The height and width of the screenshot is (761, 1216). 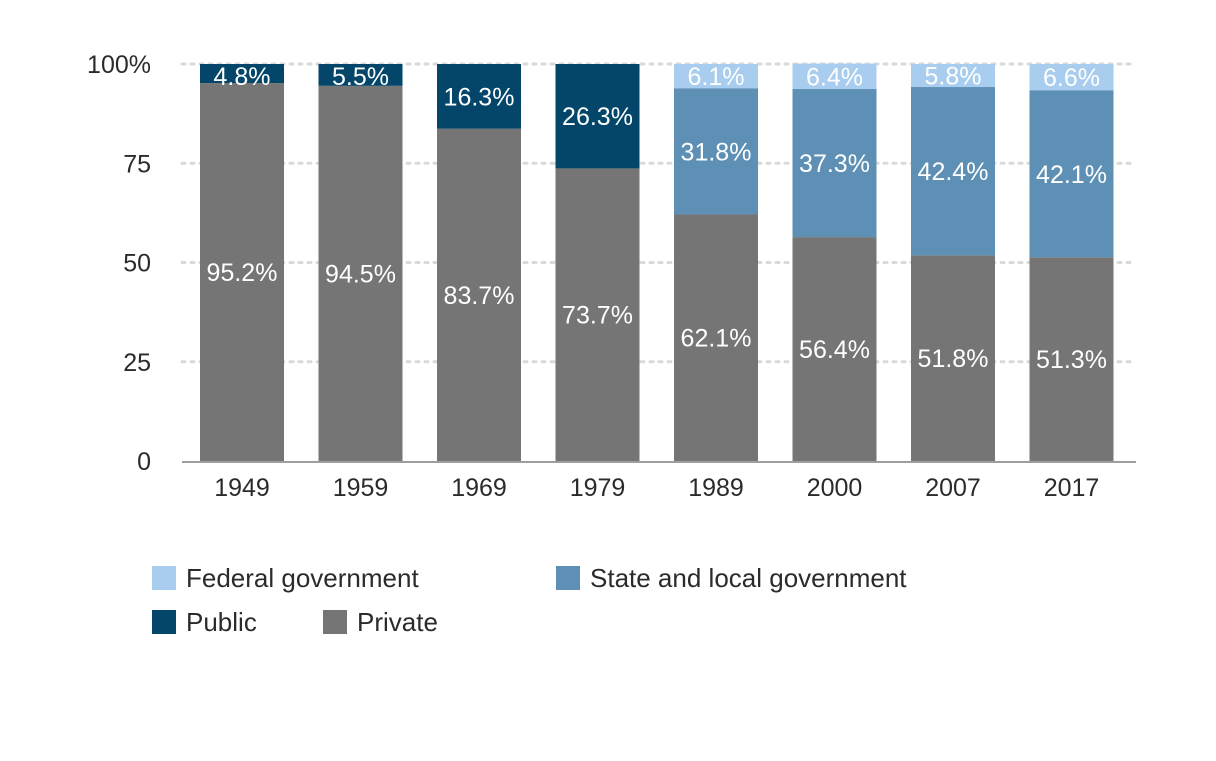 I want to click on data-label-private-1989: 62.1%, so click(x=716, y=339).